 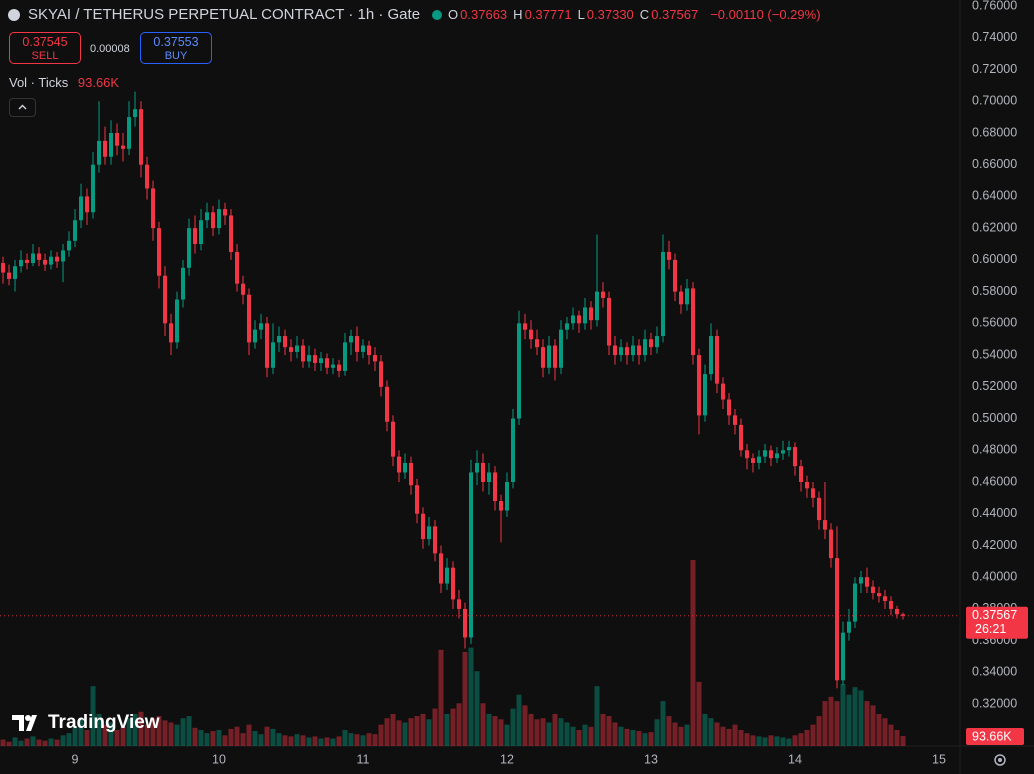 What do you see at coordinates (994, 323) in the screenshot?
I see `y-tick-label: 0.56000` at bounding box center [994, 323].